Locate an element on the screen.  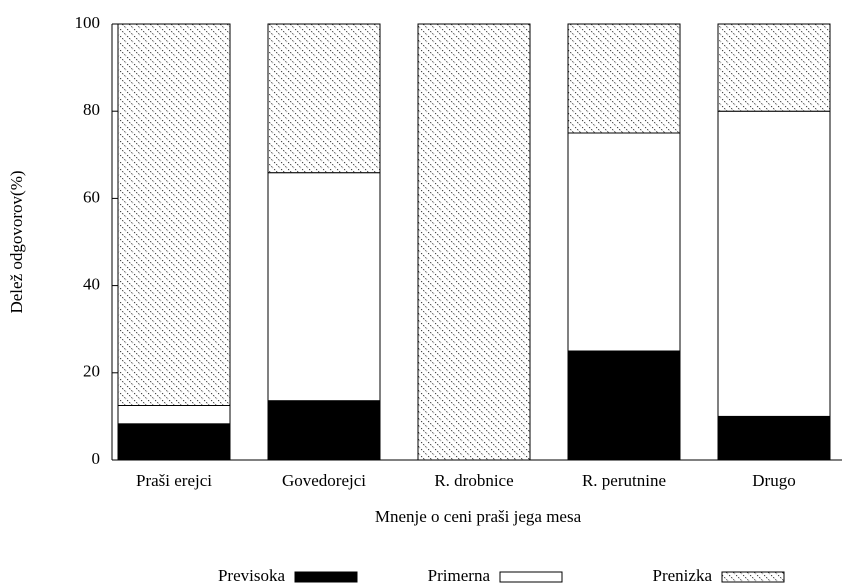
y-axis-label: Delež odgovorov(%) is located at coordinates (16, 241).